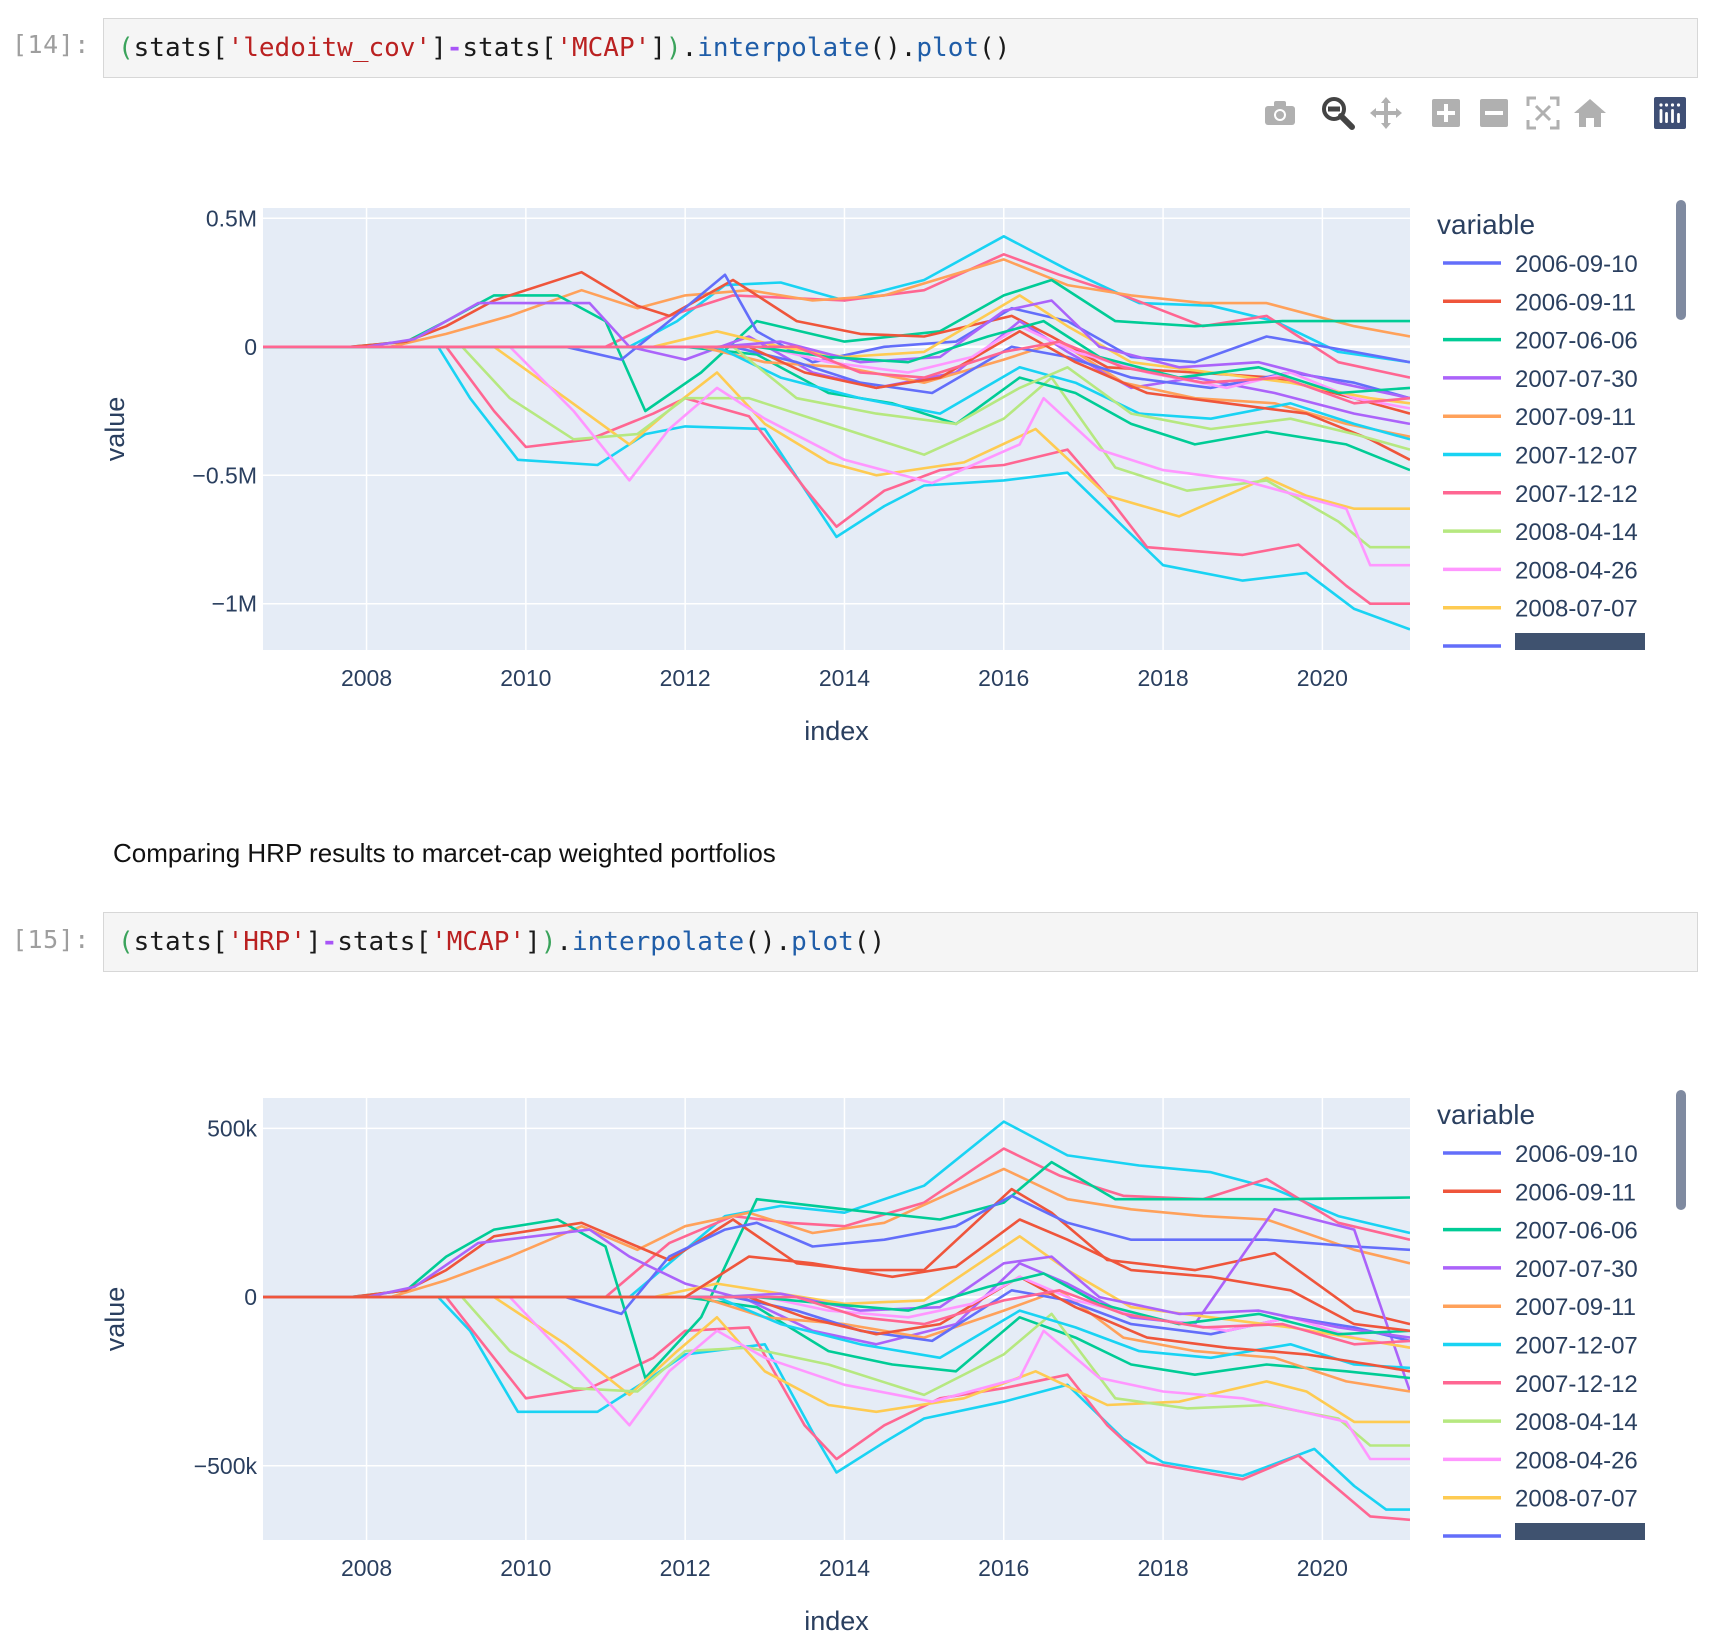  Describe the element at coordinates (1338, 113) in the screenshot. I see `zoom-icon` at that location.